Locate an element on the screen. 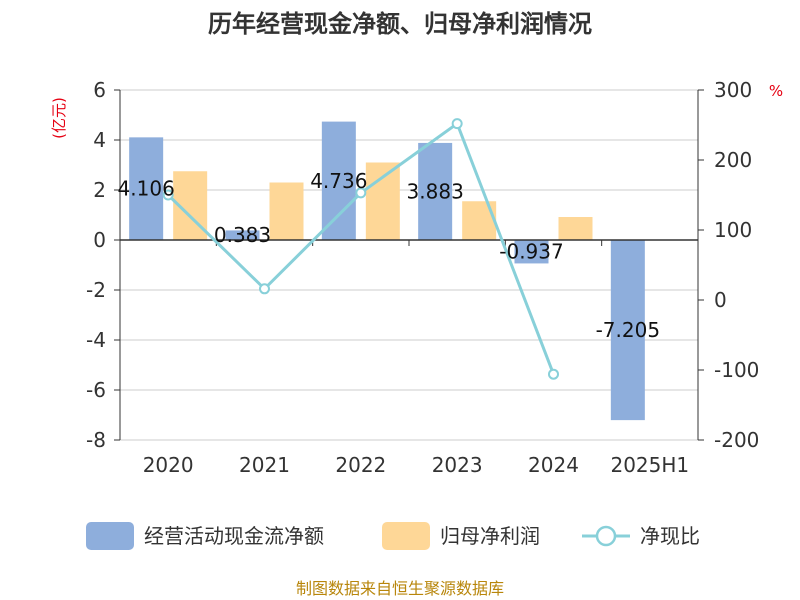 This screenshot has height=600, width=800. left-tick-label: -2 is located at coordinates (96, 290).